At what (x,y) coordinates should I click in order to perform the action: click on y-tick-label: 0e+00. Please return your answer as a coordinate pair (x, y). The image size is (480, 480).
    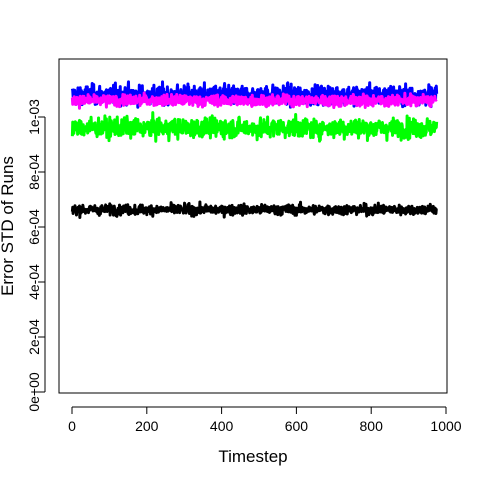
    Looking at the image, I should click on (34, 392).